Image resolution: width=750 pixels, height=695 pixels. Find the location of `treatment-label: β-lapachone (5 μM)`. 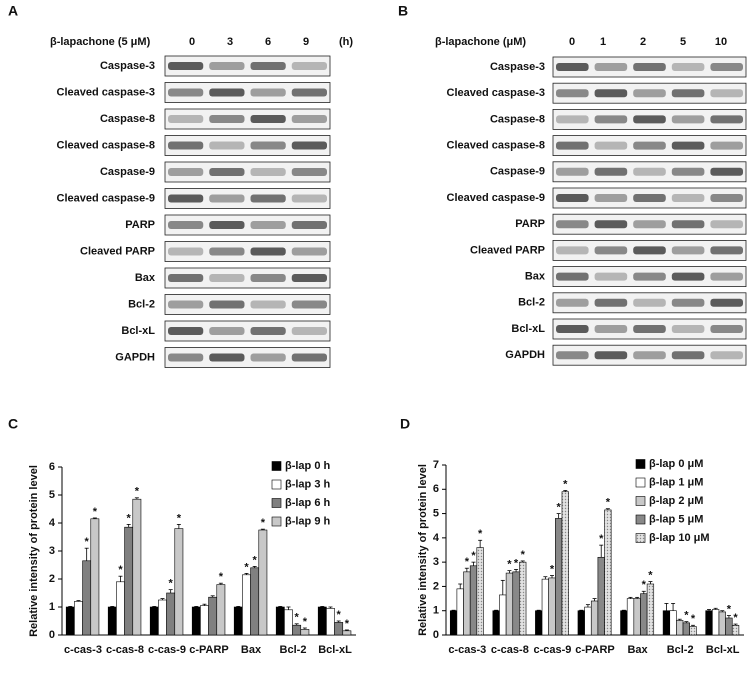

treatment-label: β-lapachone (5 μM) is located at coordinates (100, 42).